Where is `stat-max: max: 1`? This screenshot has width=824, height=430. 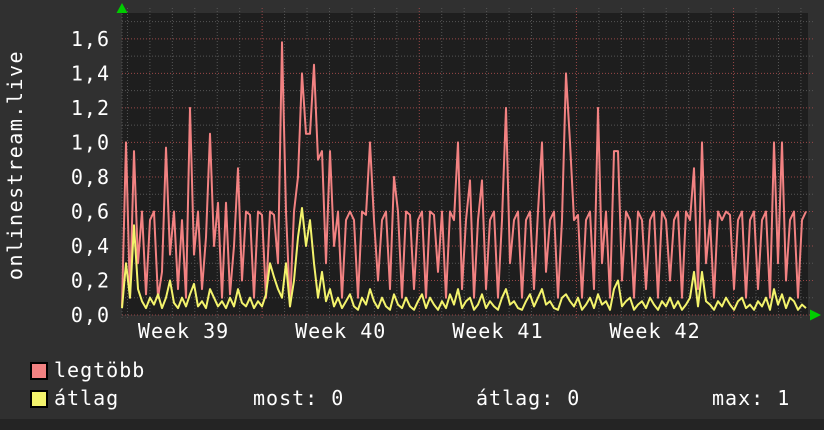
stat-max: max: 1 is located at coordinates (751, 398).